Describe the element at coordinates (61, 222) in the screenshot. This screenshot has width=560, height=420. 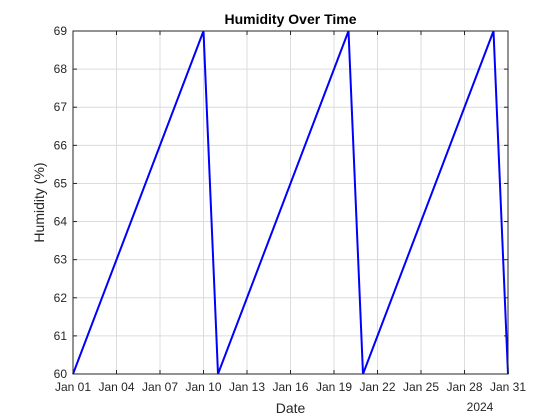
I see `y-tick-label: 64` at that location.